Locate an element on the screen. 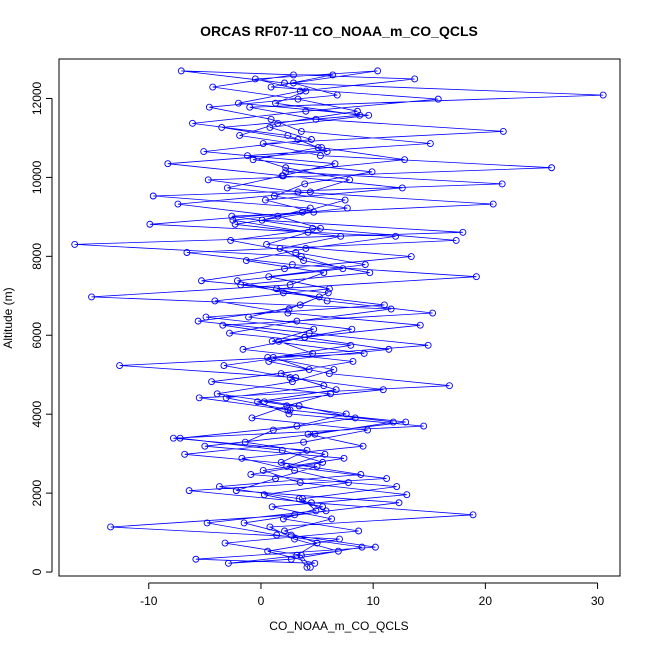 This screenshot has width=650, height=650. x-tick-label: 20 is located at coordinates (486, 601).